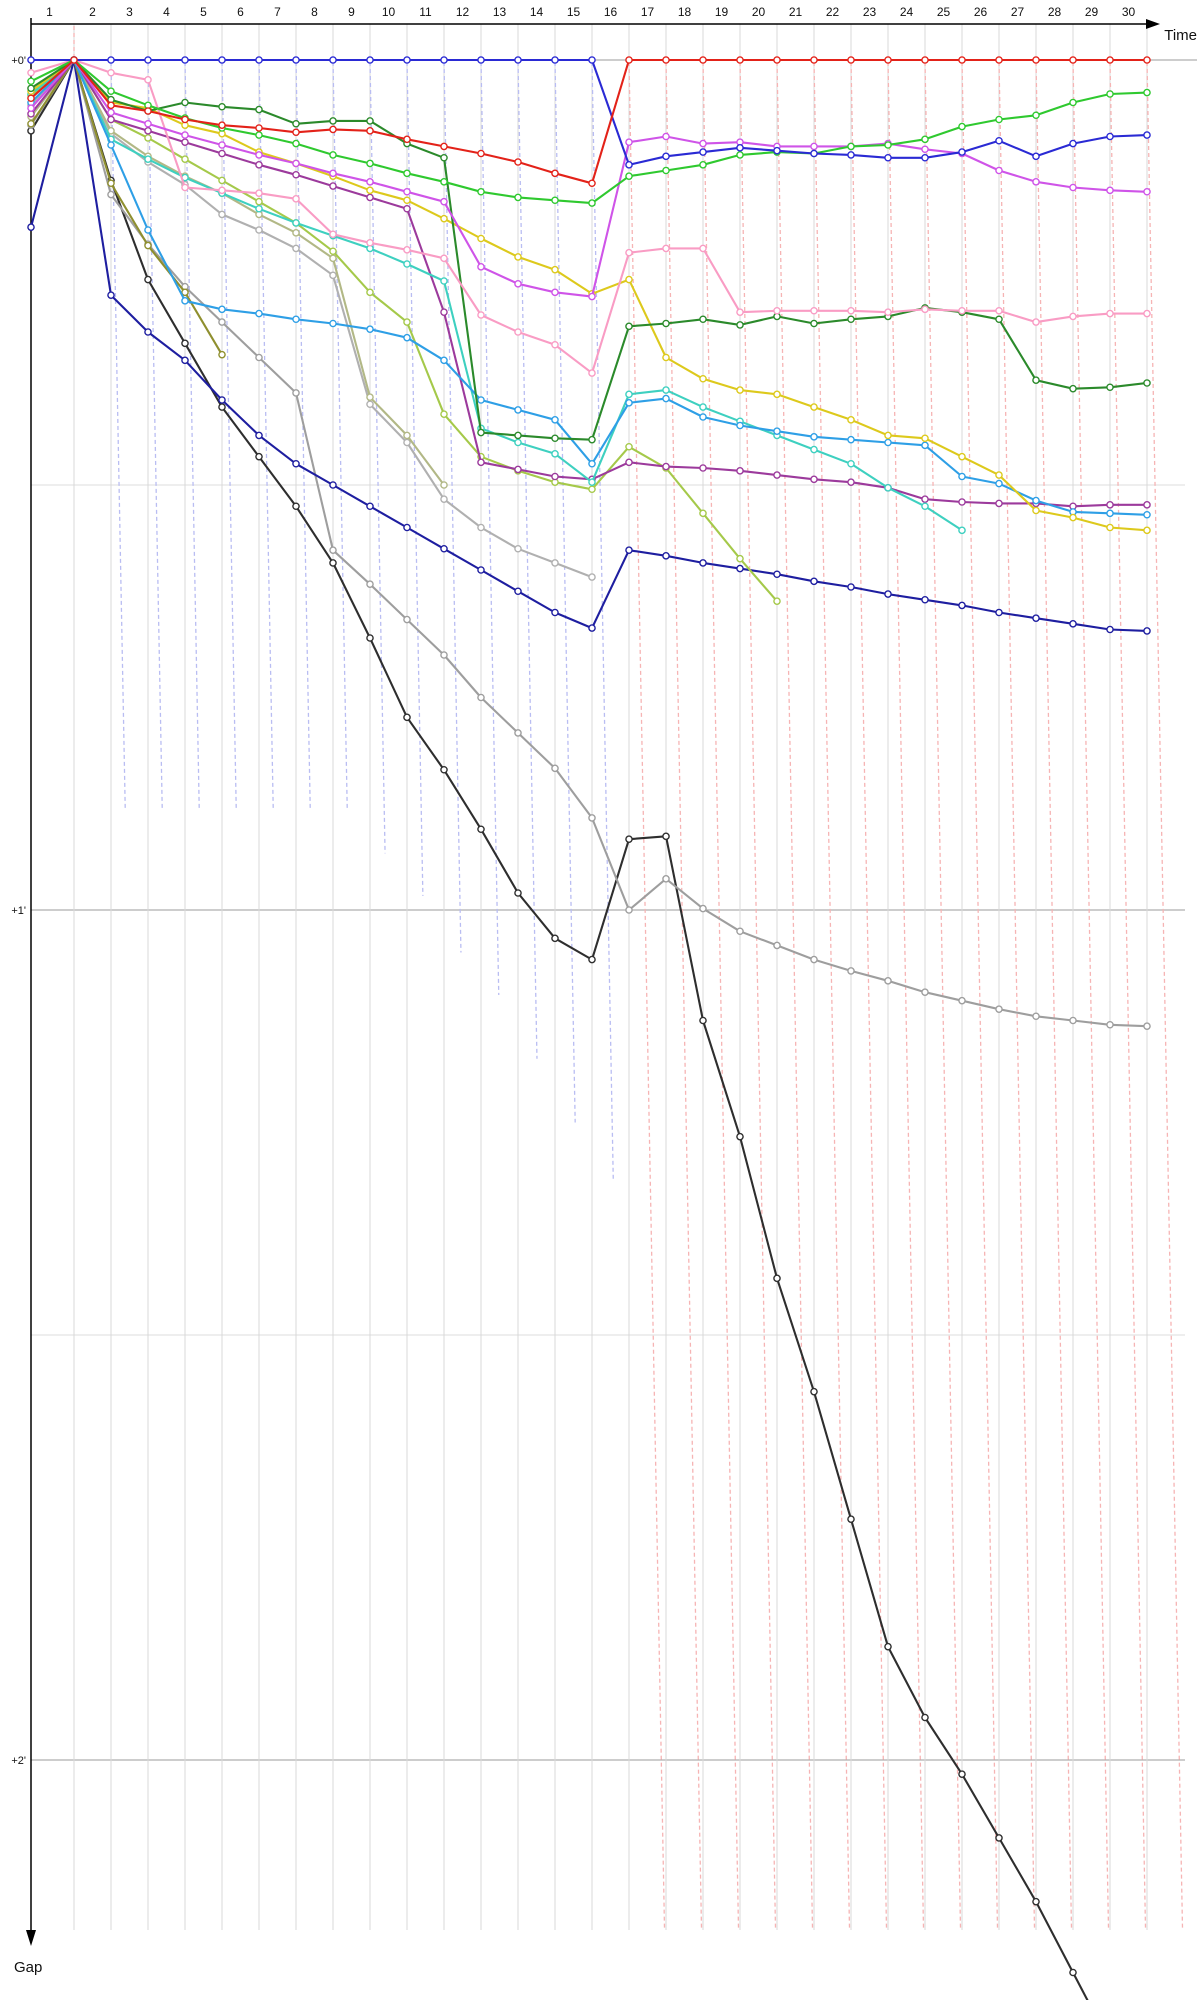  Describe the element at coordinates (237, 272) in the screenshot. I see `driver-tan-line` at that location.